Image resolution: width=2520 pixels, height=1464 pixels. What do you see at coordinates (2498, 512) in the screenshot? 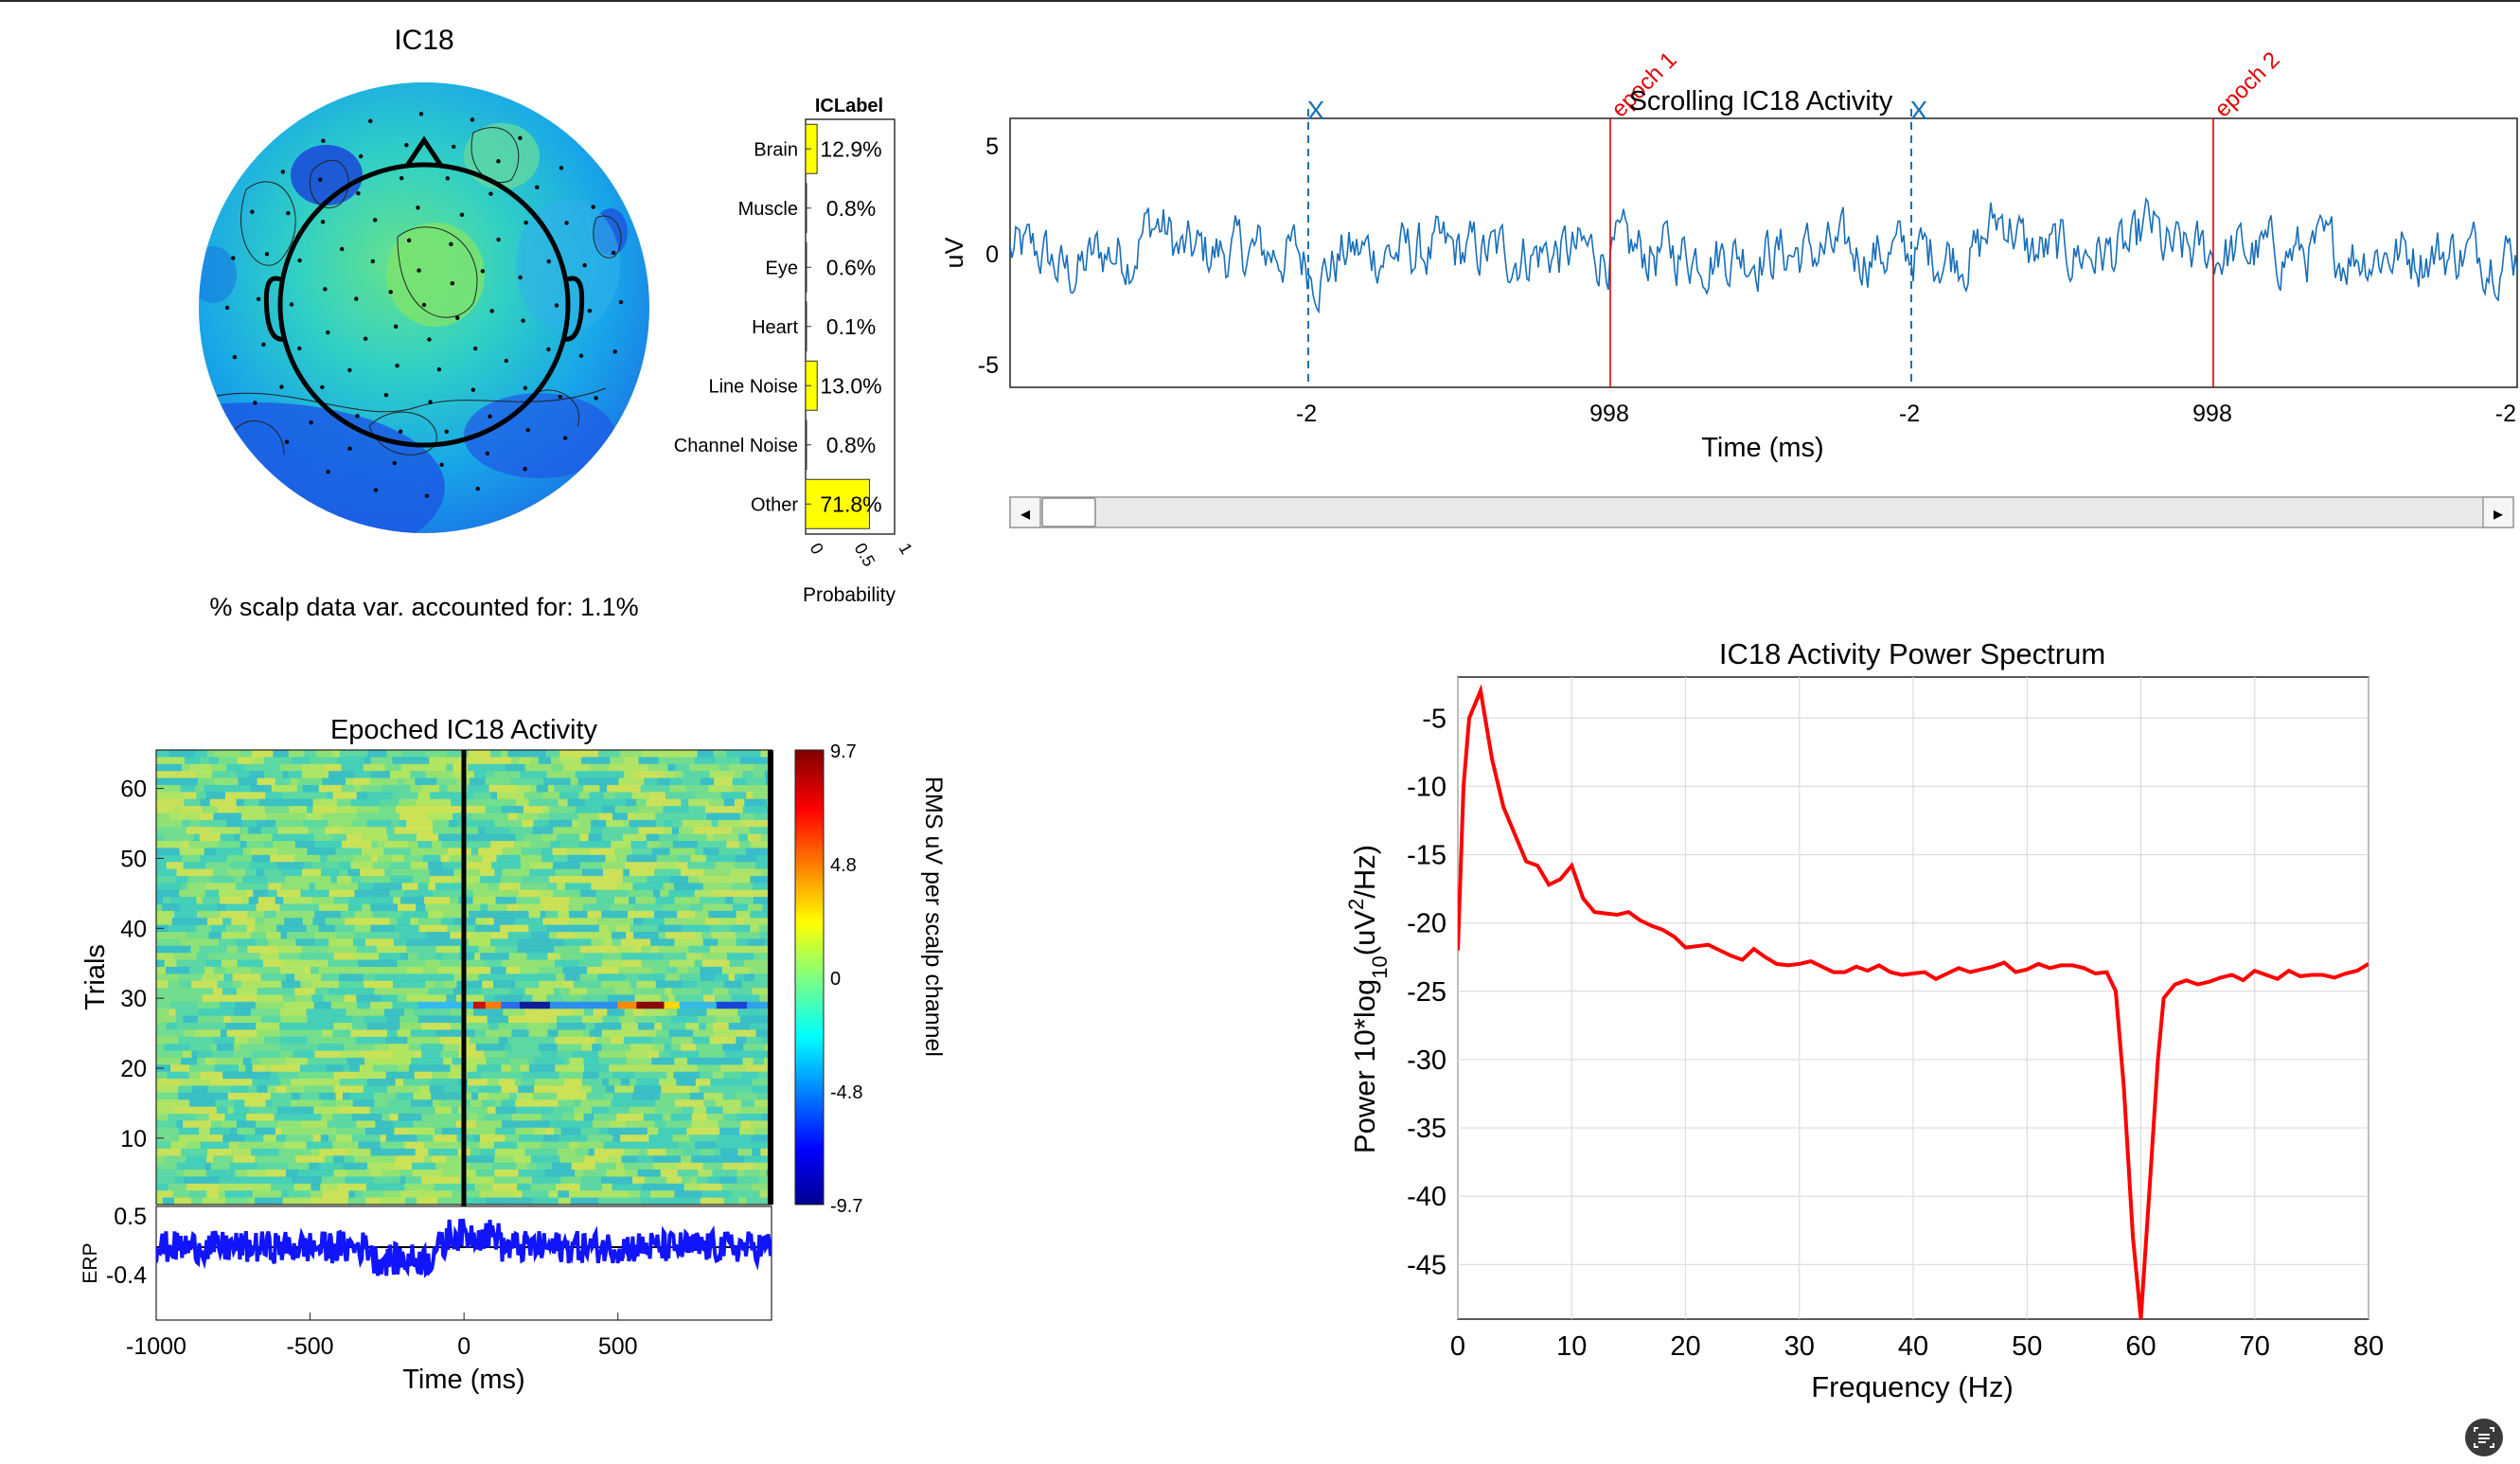
I see `scroll-right-button` at bounding box center [2498, 512].